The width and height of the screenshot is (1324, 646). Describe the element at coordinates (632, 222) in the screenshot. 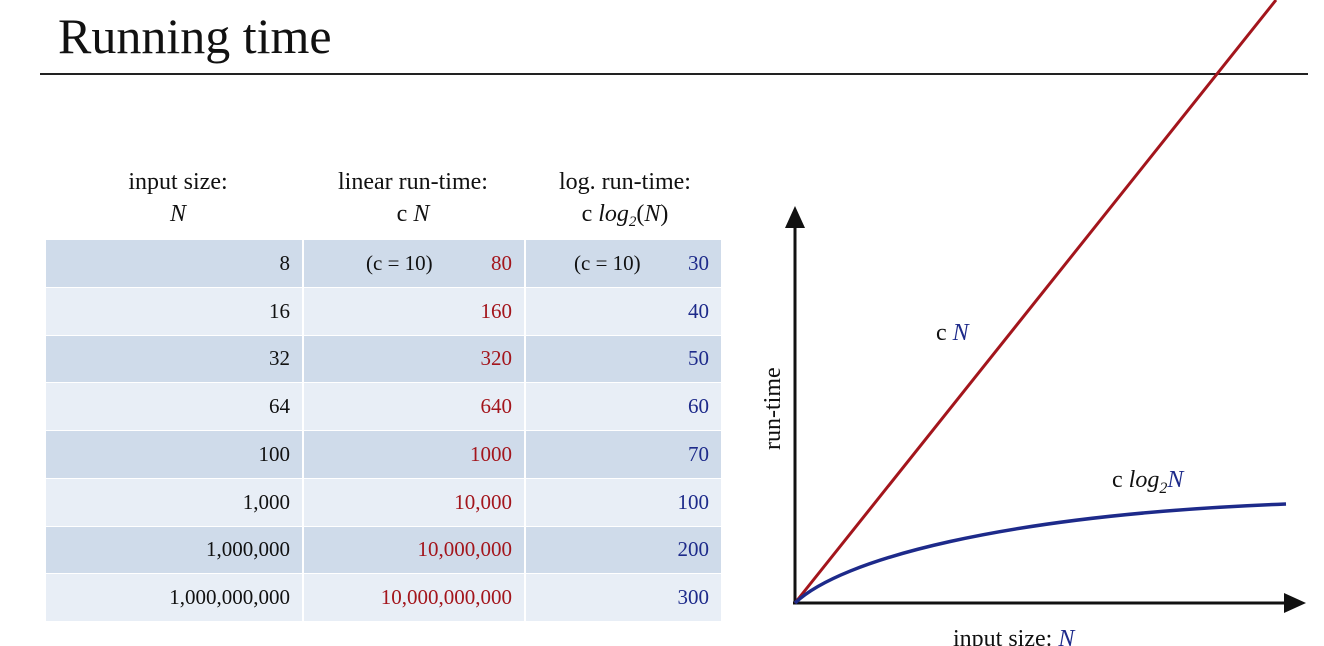

I see `header-log-sub: 2` at that location.